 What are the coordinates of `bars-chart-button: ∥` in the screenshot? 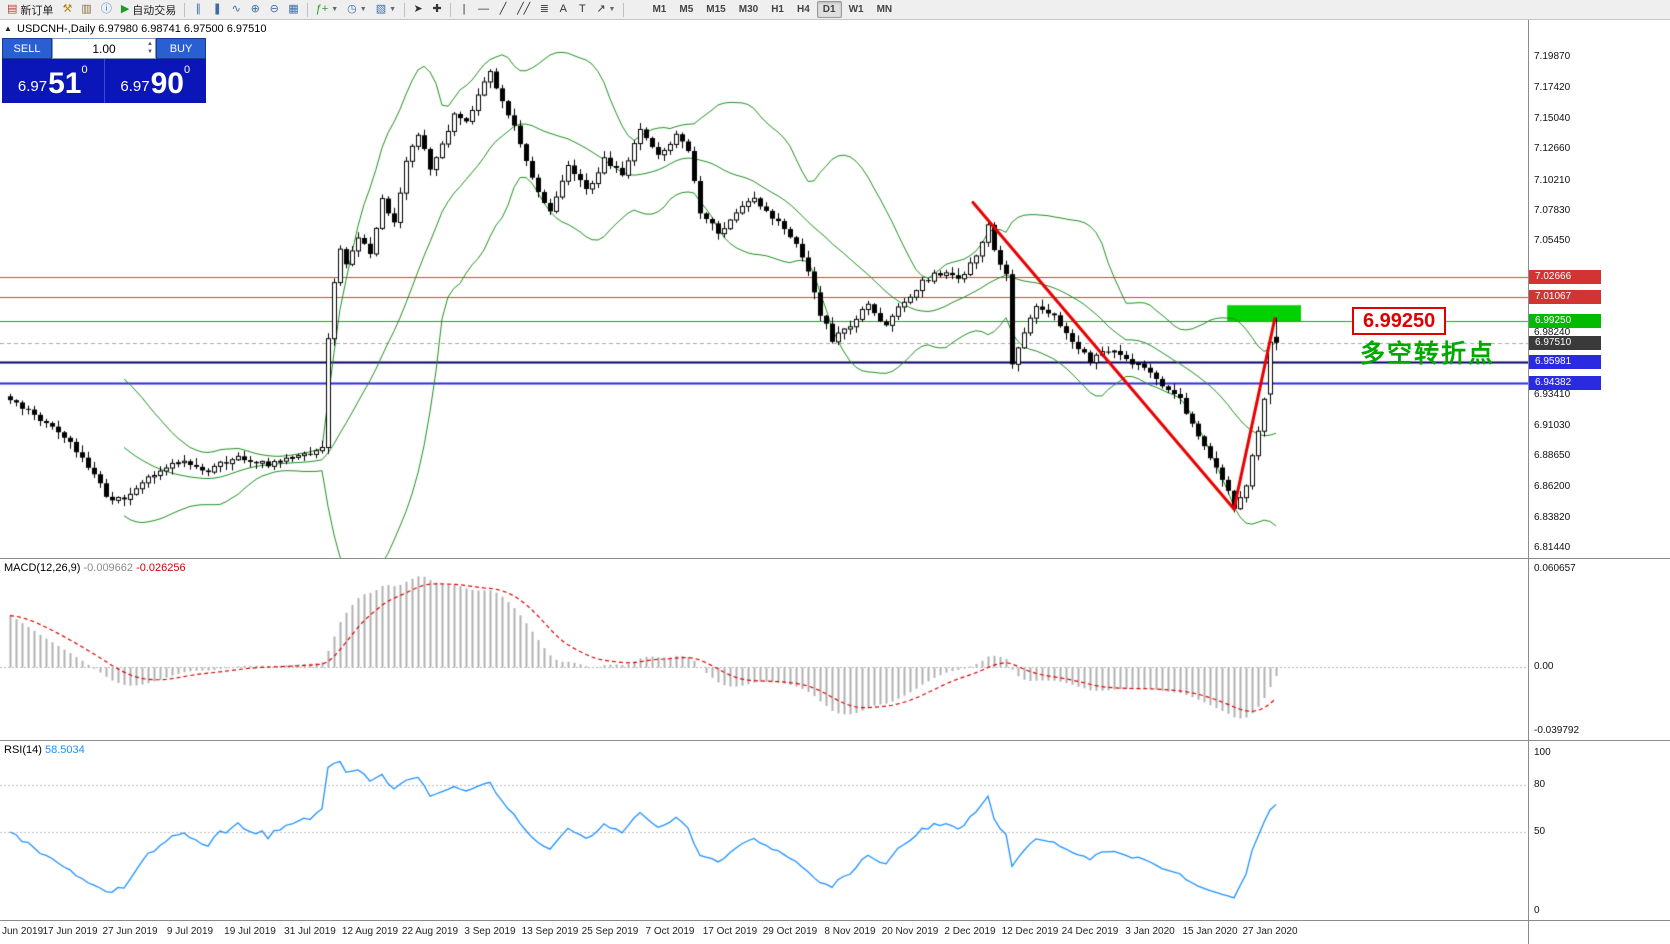 It's located at (198, 9).